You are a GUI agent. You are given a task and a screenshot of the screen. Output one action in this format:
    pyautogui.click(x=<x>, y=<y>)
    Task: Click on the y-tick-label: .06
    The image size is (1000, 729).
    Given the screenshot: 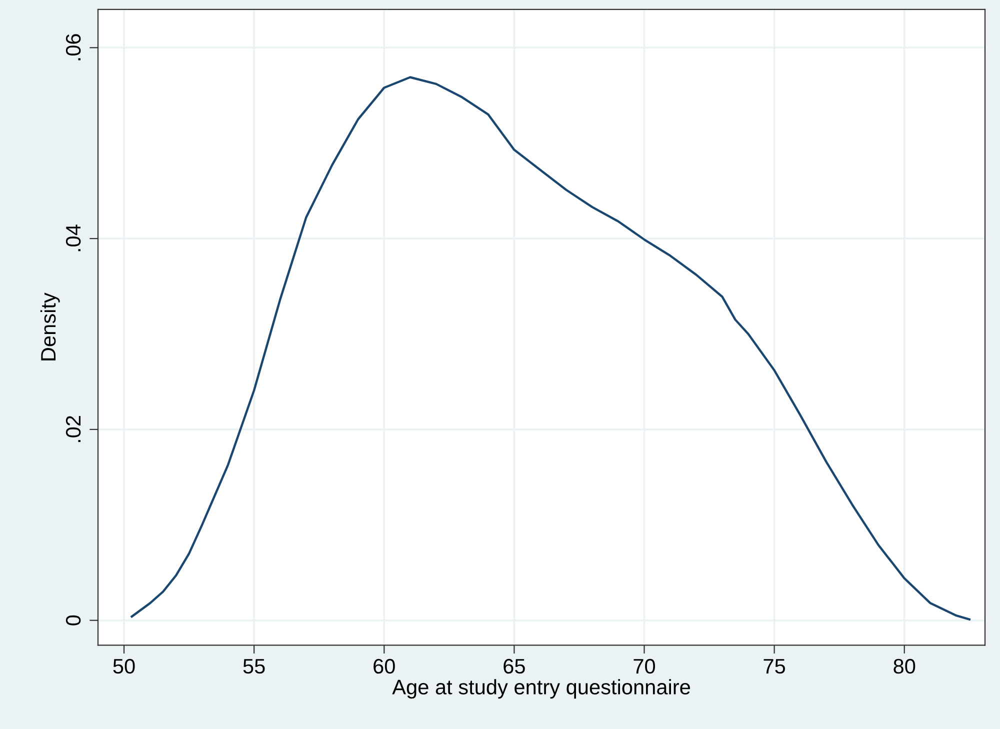 What is the action you would take?
    pyautogui.click(x=73, y=47)
    